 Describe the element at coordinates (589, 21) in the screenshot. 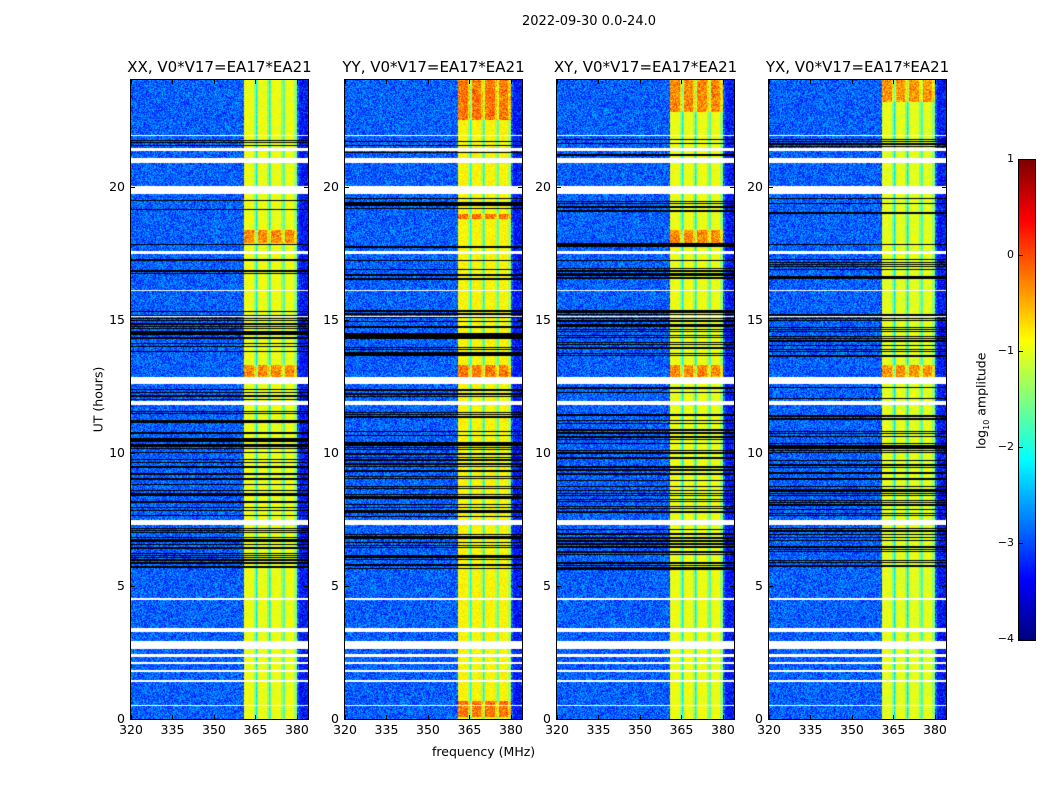

I see `figure-title: 2022-09-30 0.0-24.0` at that location.